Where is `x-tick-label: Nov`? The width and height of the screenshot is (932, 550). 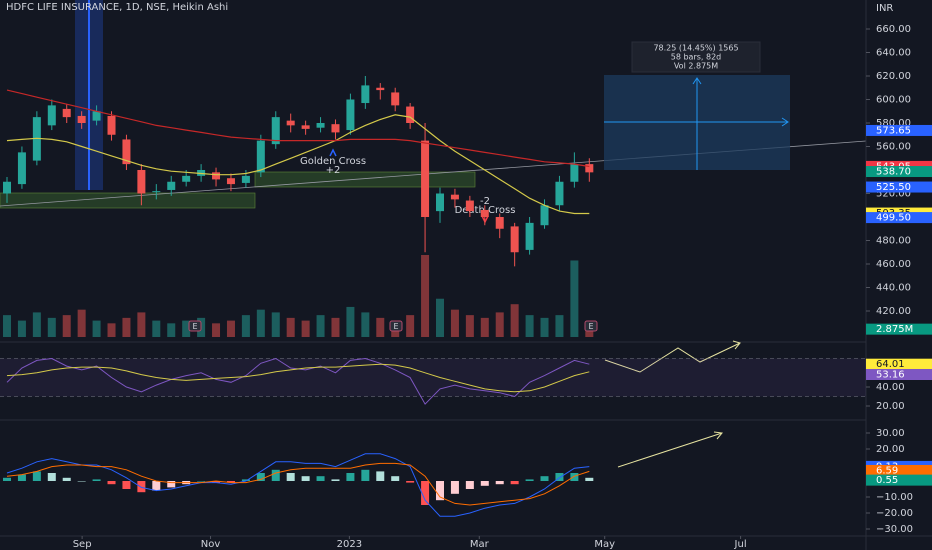
x-tick-label: Nov is located at coordinates (211, 544).